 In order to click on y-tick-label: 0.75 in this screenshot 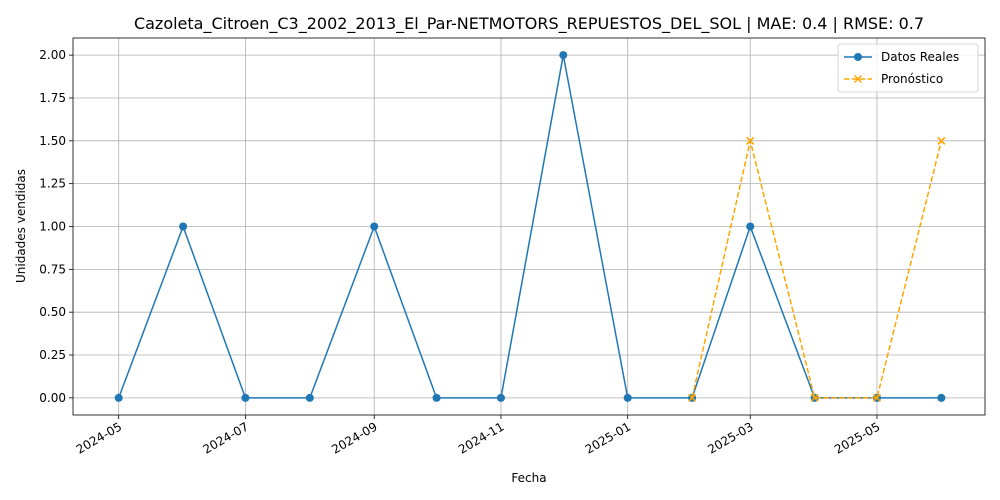, I will do `click(52, 269)`.